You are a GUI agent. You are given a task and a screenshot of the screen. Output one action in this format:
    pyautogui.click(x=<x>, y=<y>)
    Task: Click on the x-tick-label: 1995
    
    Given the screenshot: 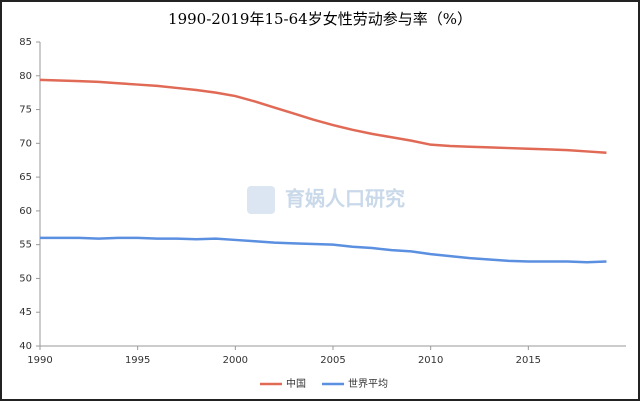 What is the action you would take?
    pyautogui.click(x=137, y=360)
    